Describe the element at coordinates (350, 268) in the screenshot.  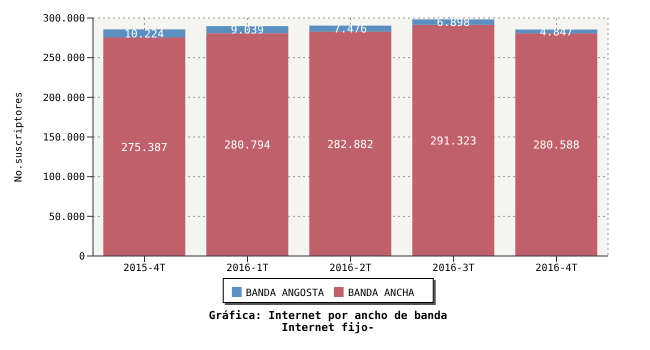
I see `x-tick-label: 2016-2T` at that location.